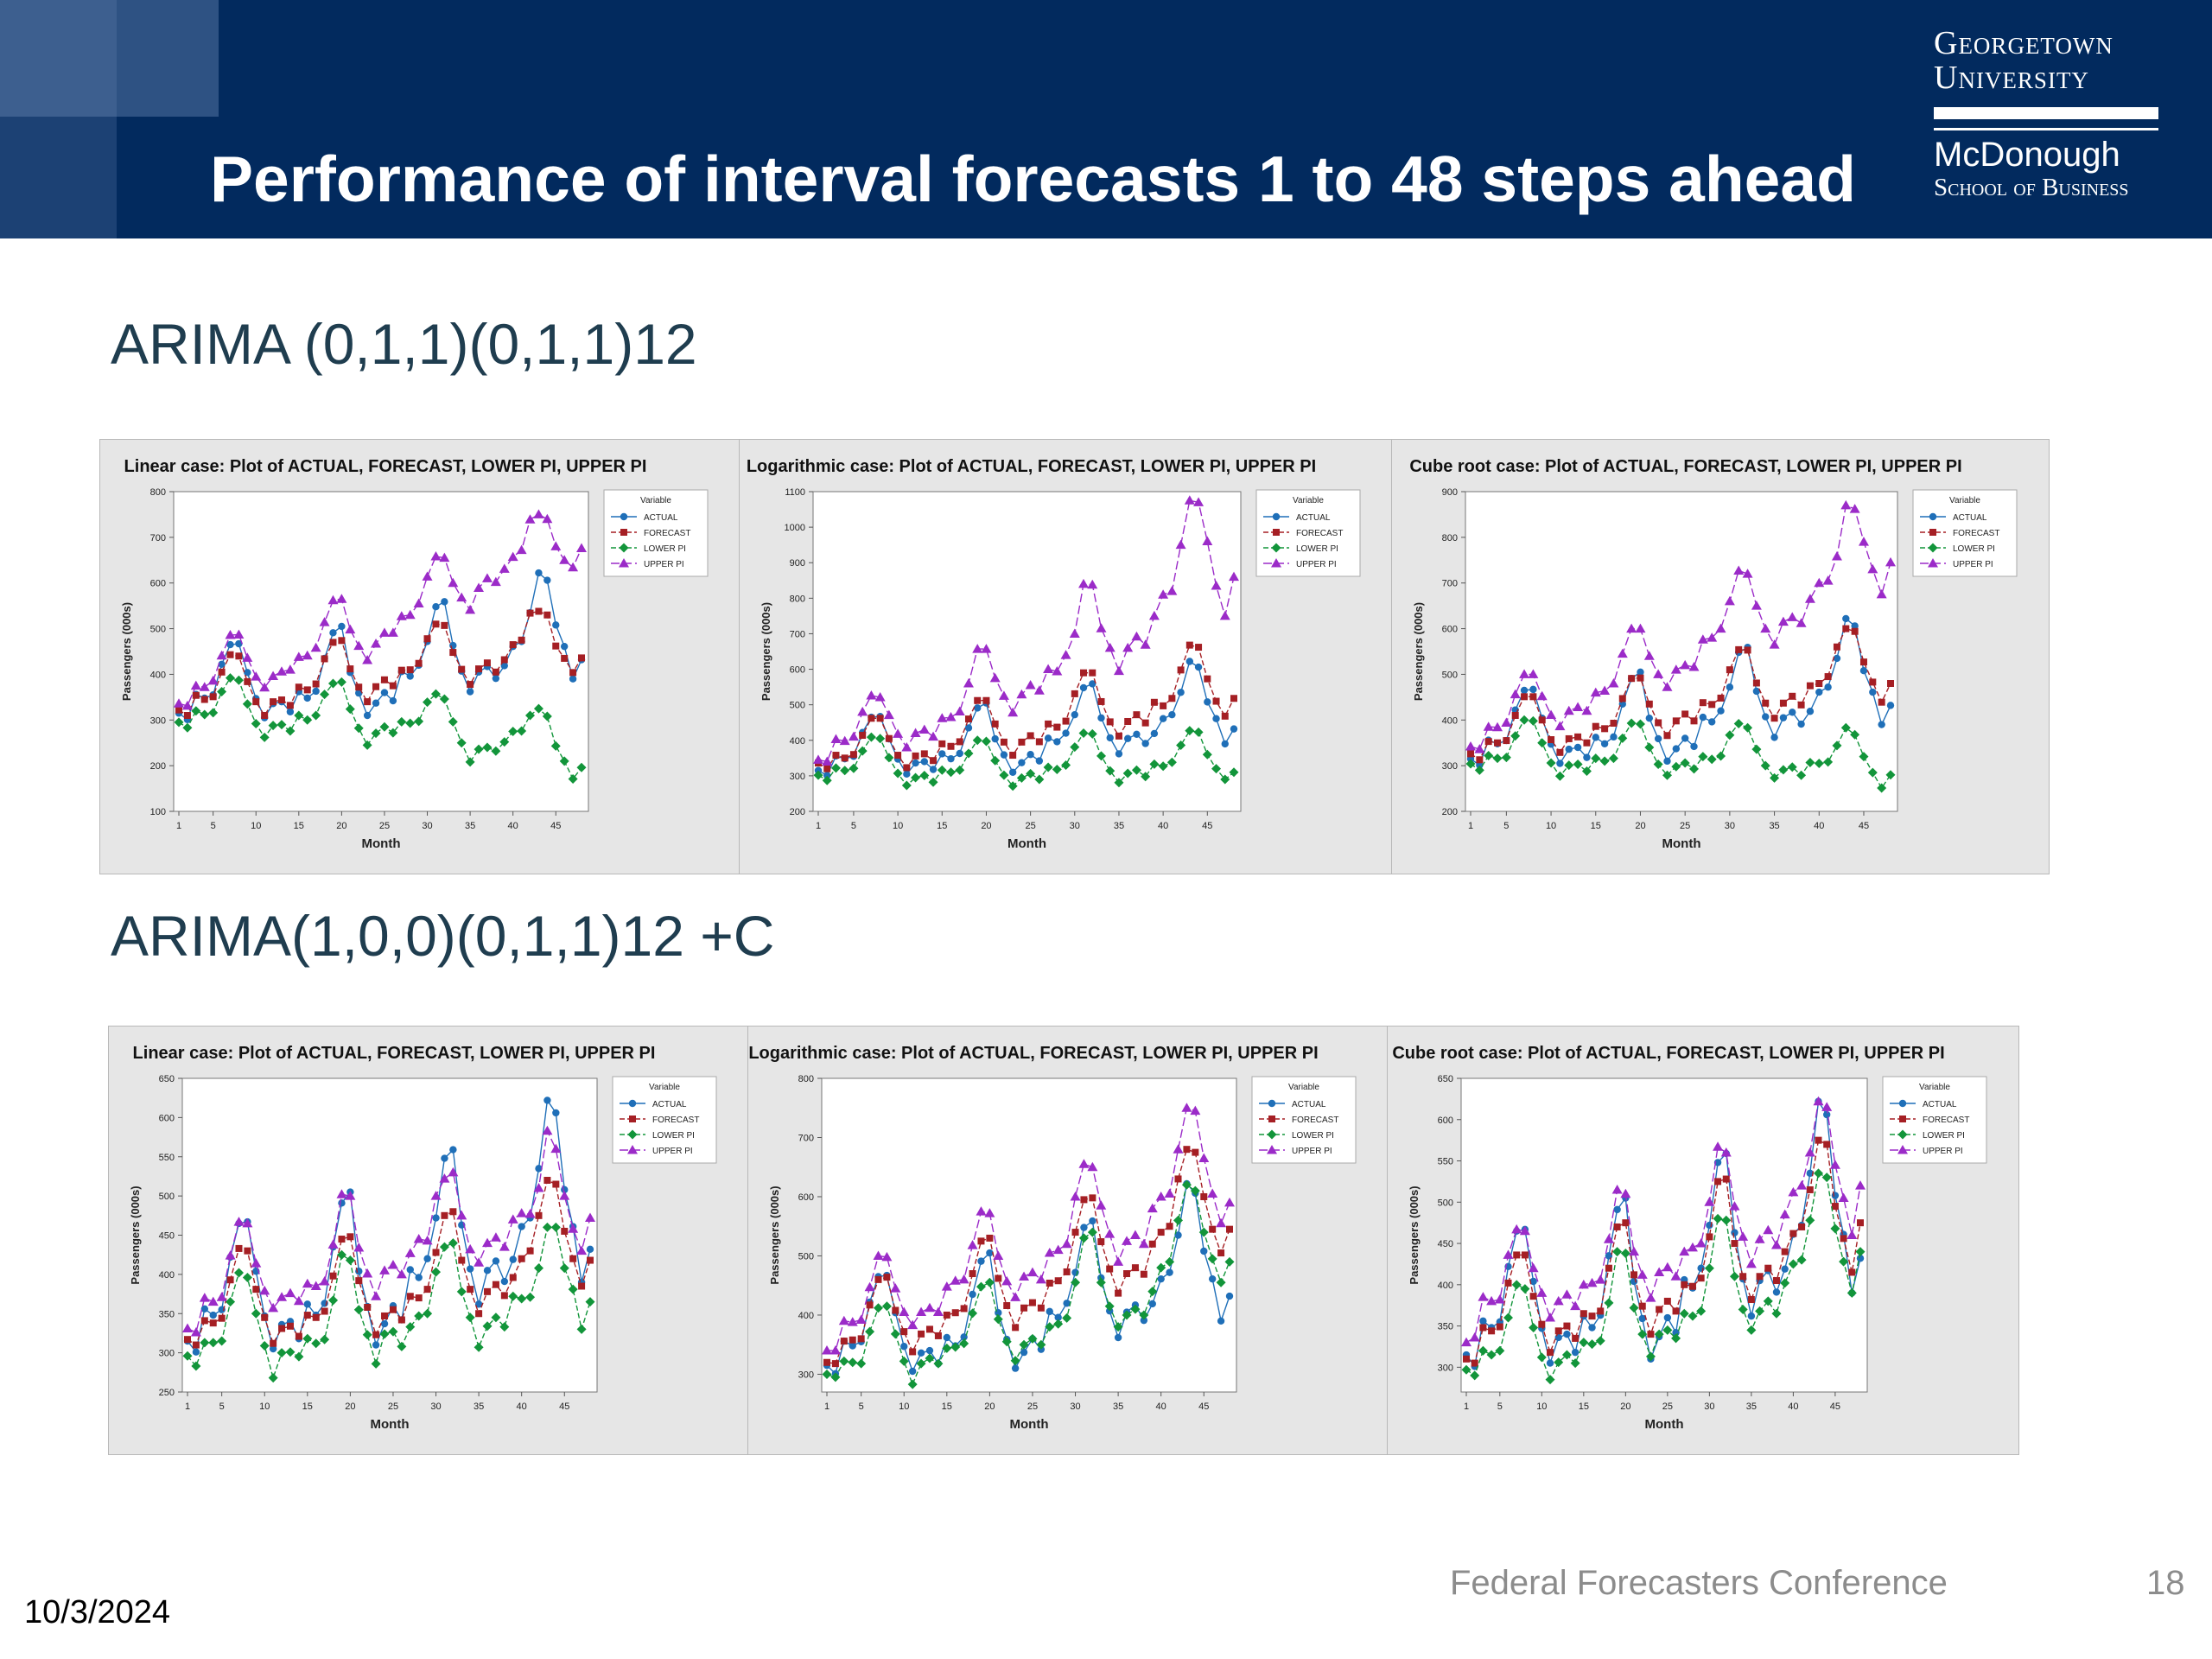 The width and height of the screenshot is (2212, 1659). What do you see at coordinates (986, 826) in the screenshot?
I see `x-tick-label: 20` at bounding box center [986, 826].